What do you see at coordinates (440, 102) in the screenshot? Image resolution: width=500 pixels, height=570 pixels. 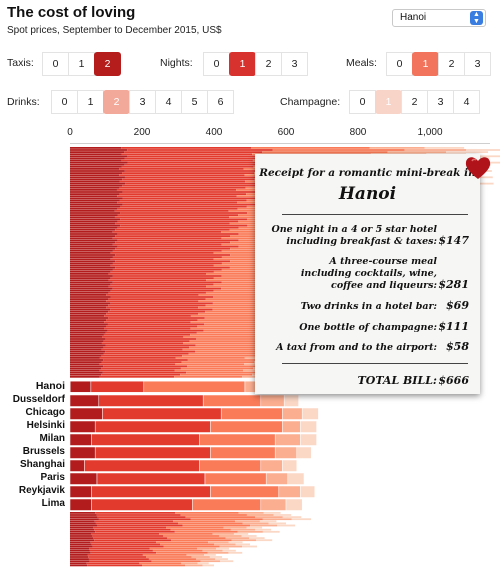 I see `champagne-option-3: 3` at bounding box center [440, 102].